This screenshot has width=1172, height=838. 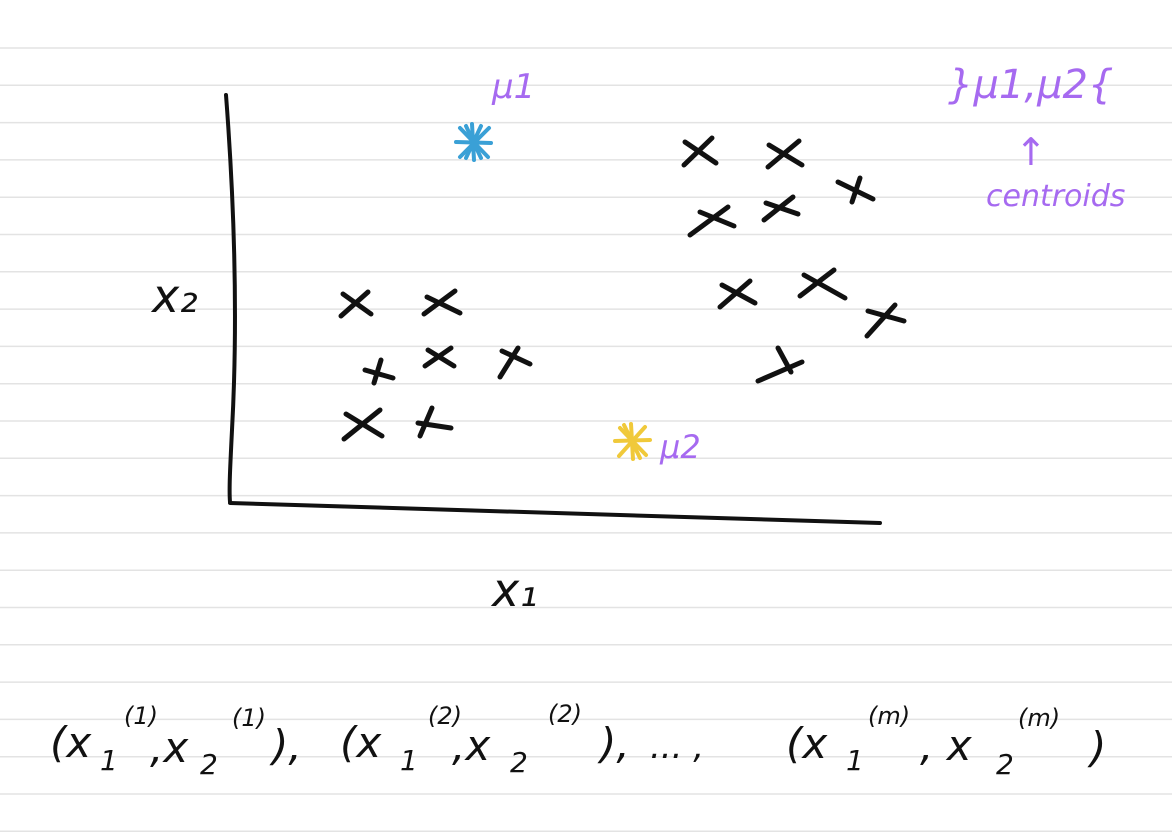 What do you see at coordinates (109, 760) in the screenshot?
I see `formula-sub-1a: 1` at bounding box center [109, 760].